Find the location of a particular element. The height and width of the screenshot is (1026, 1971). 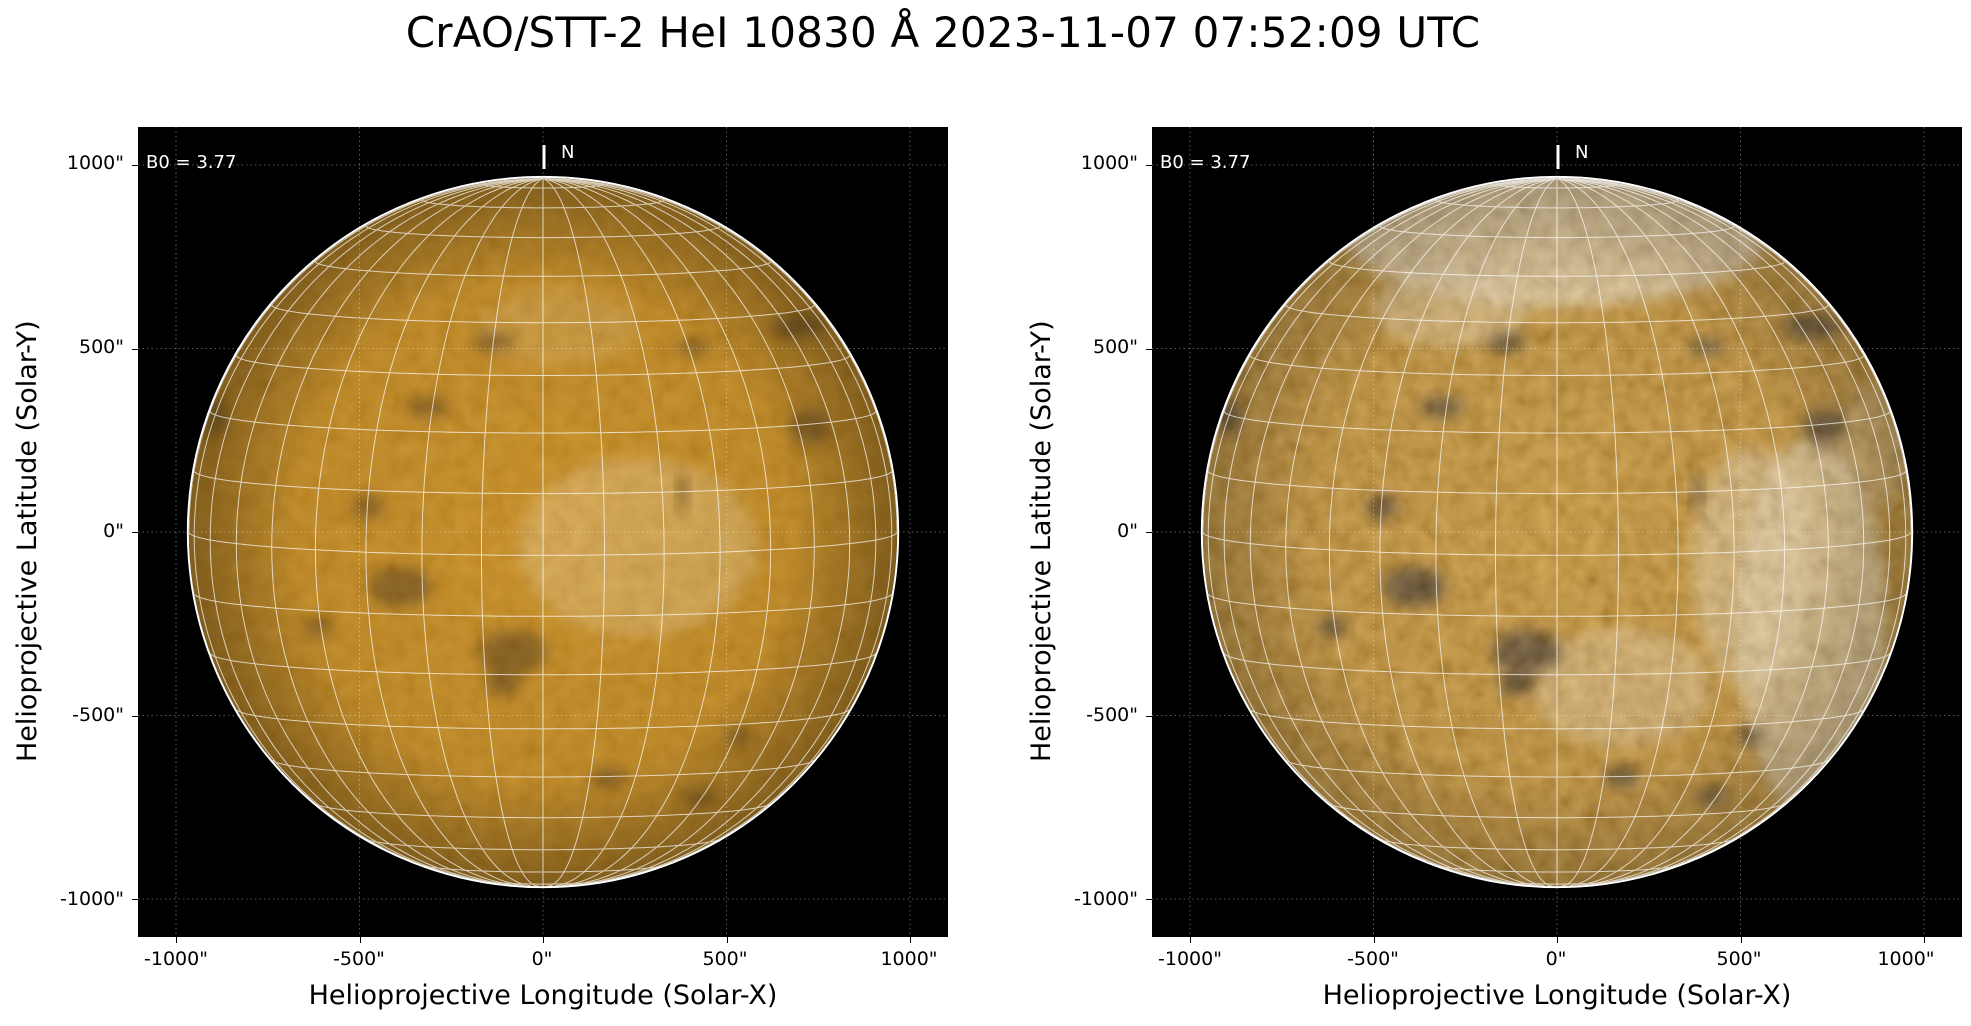

xtick-right-1000: 1000" is located at coordinates (1906, 959).